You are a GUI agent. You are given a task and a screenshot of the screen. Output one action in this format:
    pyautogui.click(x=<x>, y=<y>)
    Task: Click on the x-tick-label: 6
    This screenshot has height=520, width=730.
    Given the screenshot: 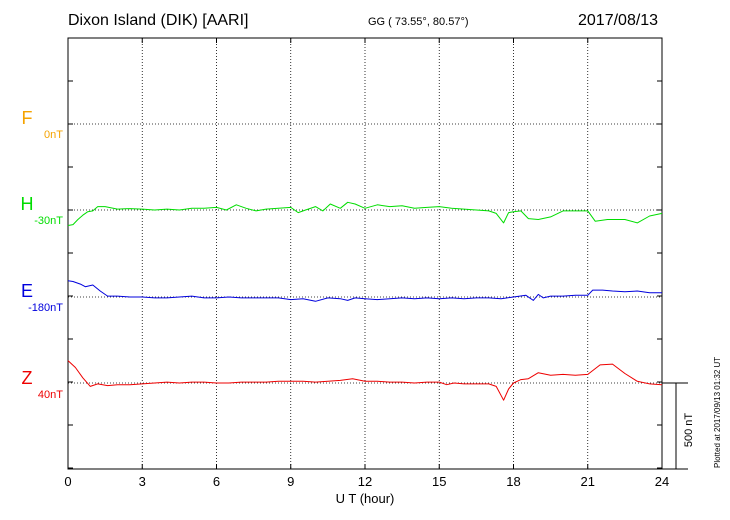 What is the action you would take?
    pyautogui.click(x=216, y=481)
    